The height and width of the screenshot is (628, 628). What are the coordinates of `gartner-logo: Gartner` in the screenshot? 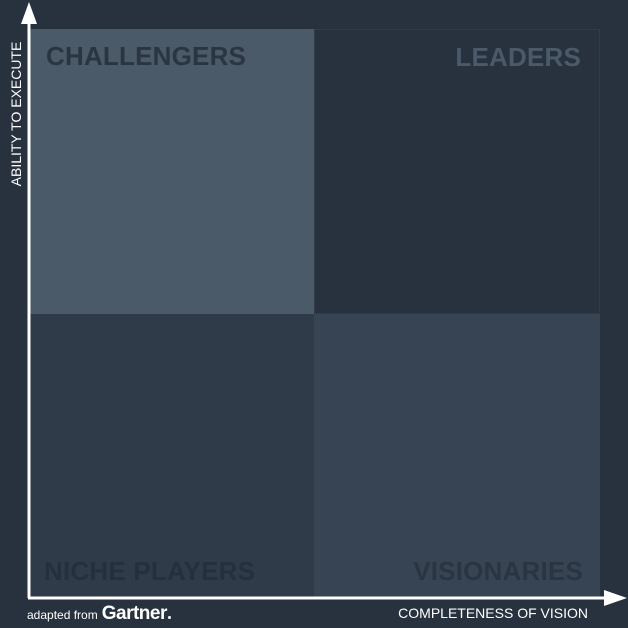 It's located at (136, 614).